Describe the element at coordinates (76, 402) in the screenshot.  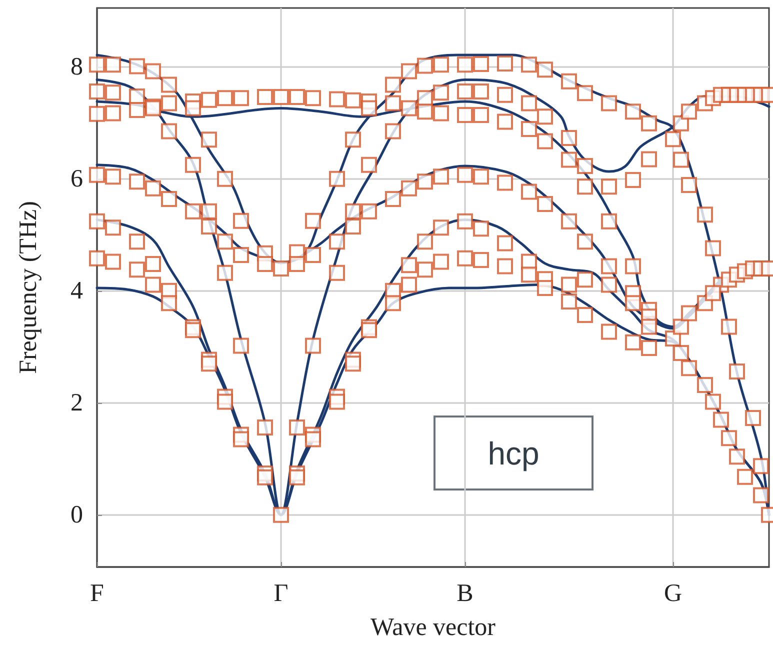
I see `y-tick-label: 2` at that location.